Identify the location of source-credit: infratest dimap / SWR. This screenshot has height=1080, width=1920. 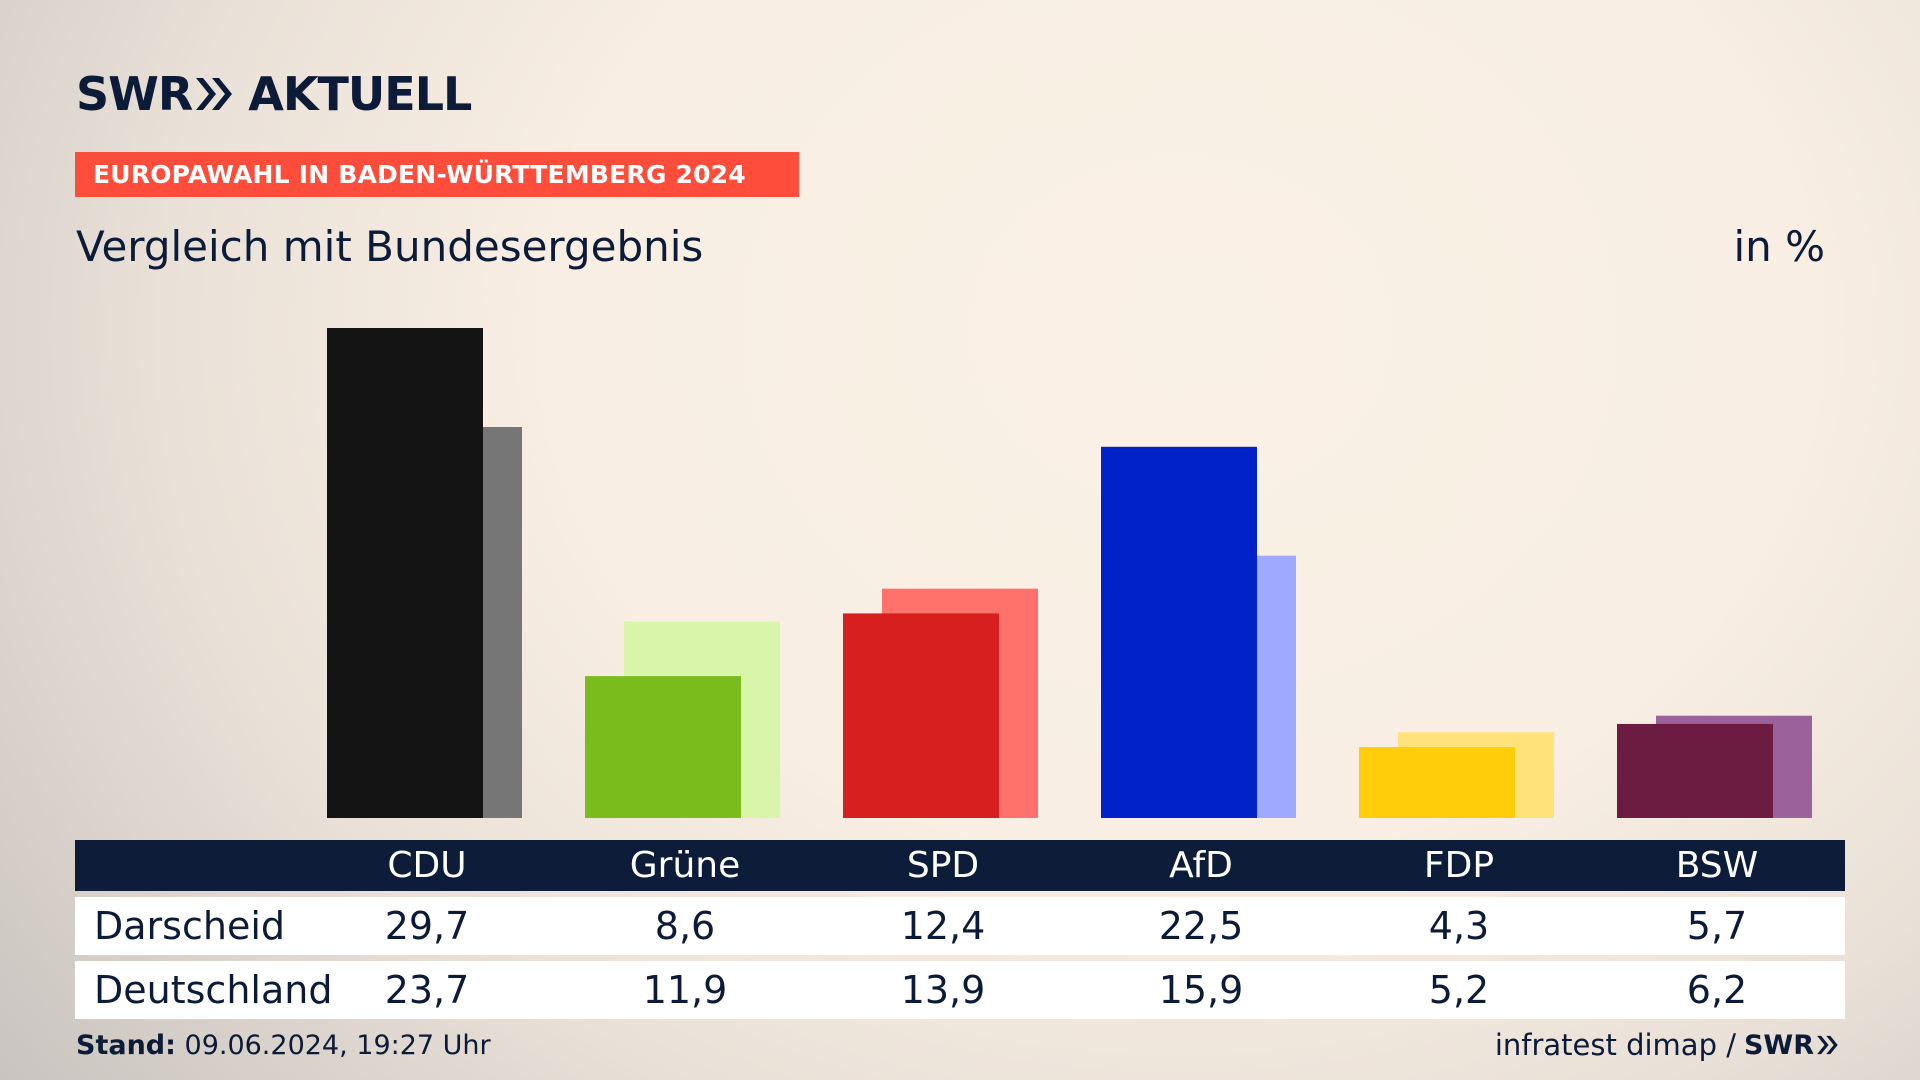
(1667, 1045).